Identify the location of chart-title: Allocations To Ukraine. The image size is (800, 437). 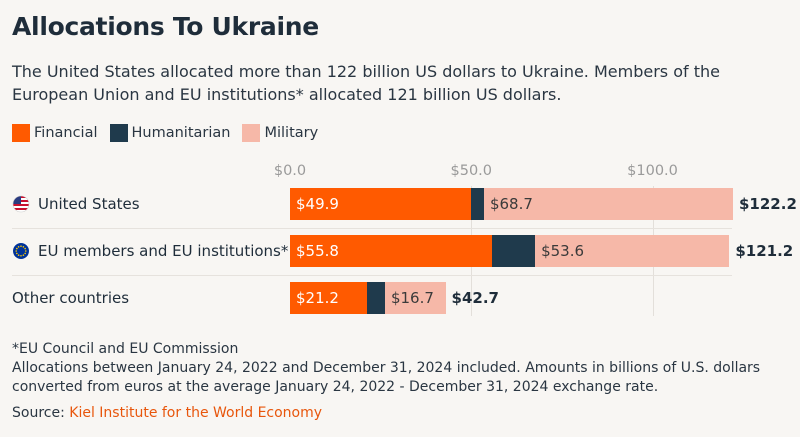
(165, 26).